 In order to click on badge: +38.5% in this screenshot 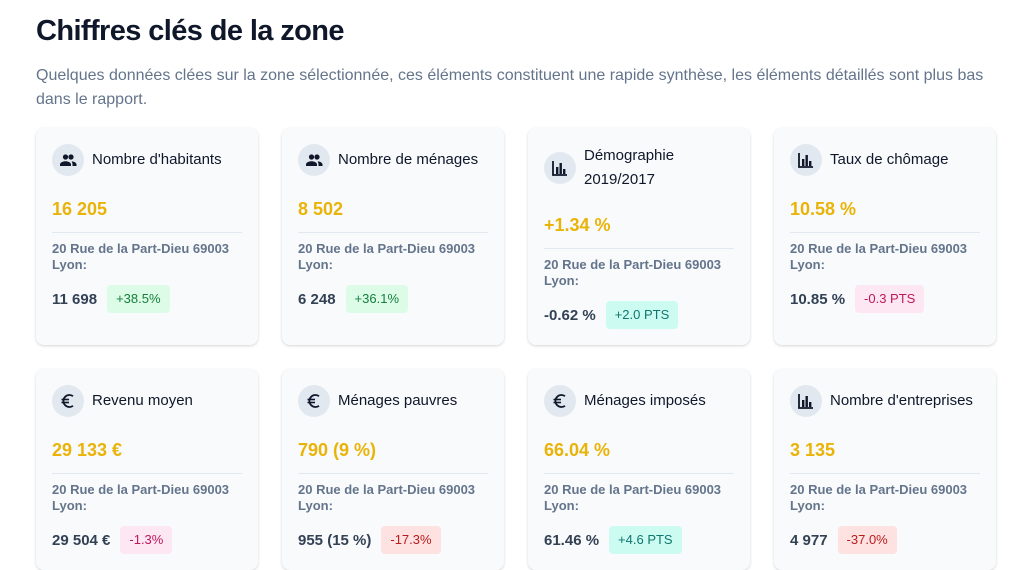, I will do `click(138, 299)`.